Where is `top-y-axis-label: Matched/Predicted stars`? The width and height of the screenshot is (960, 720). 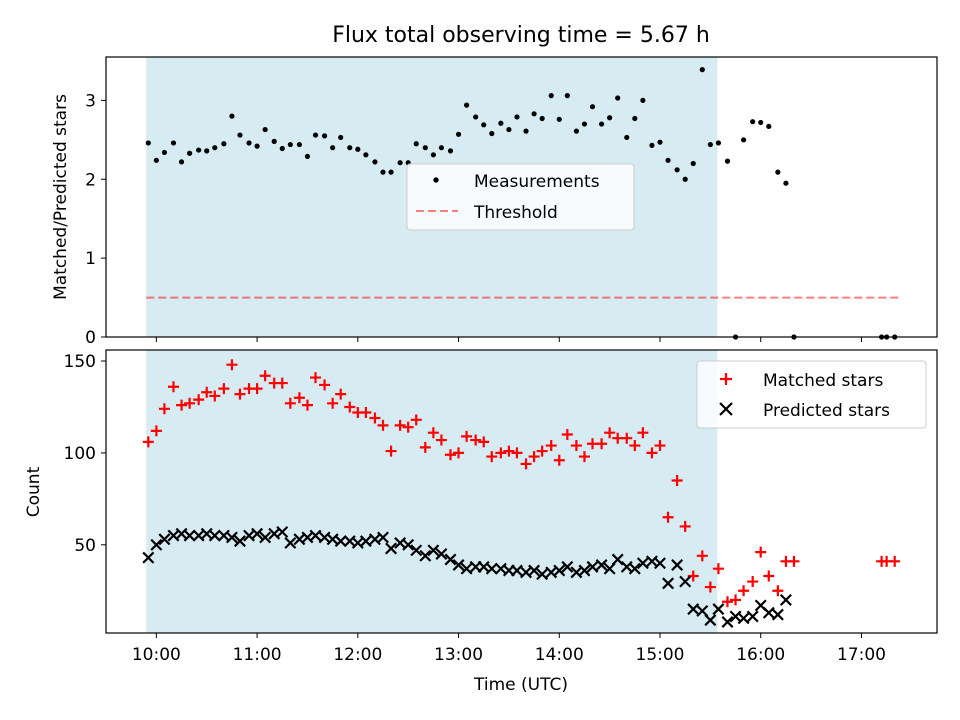 top-y-axis-label: Matched/Predicted stars is located at coordinates (61, 197).